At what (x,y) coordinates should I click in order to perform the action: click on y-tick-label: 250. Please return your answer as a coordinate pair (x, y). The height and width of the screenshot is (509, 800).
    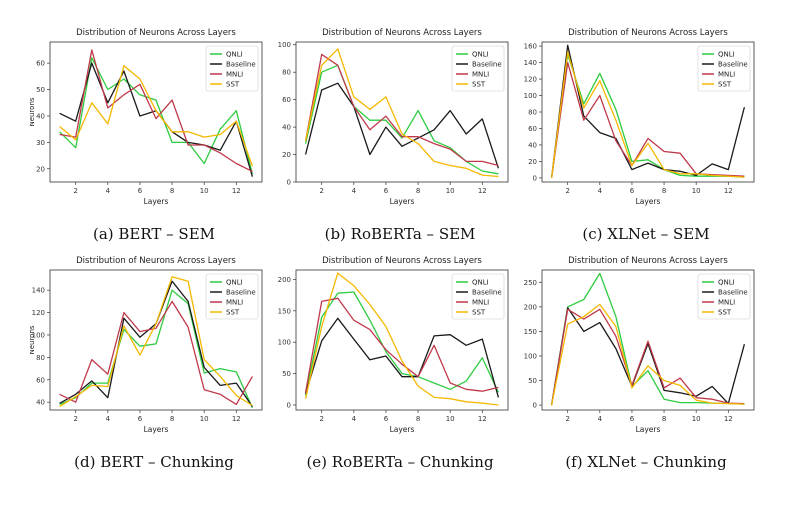
    Looking at the image, I should click on (530, 283).